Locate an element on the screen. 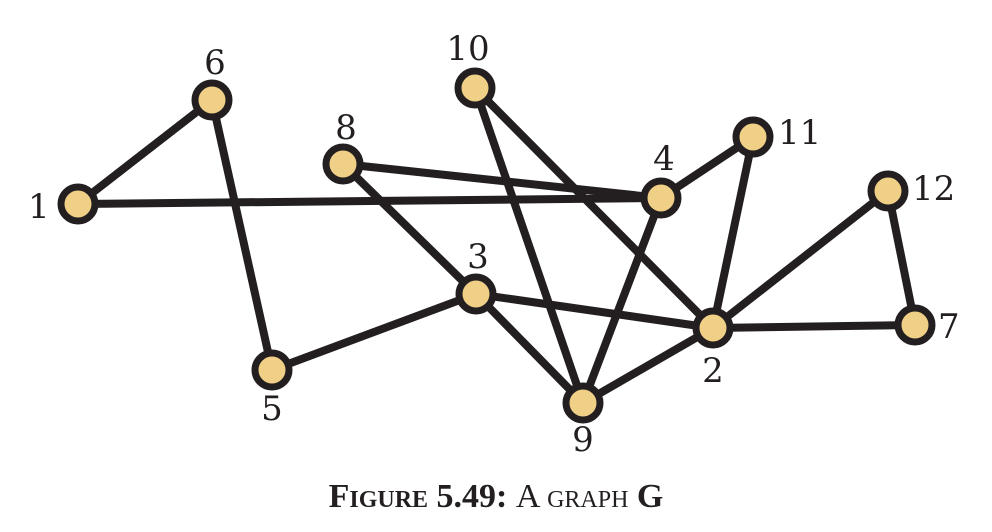 This screenshot has height=532, width=992. node-label-7: 7 is located at coordinates (949, 327).